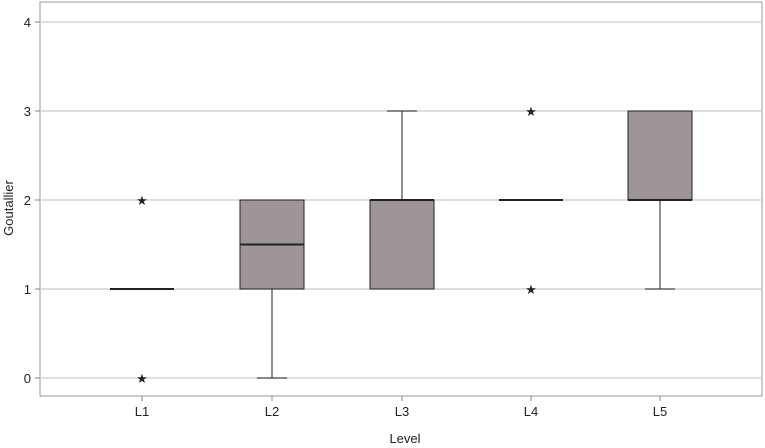 The width and height of the screenshot is (765, 448). Describe the element at coordinates (531, 112) in the screenshot. I see `outlier-star-L4-3: ★` at that location.